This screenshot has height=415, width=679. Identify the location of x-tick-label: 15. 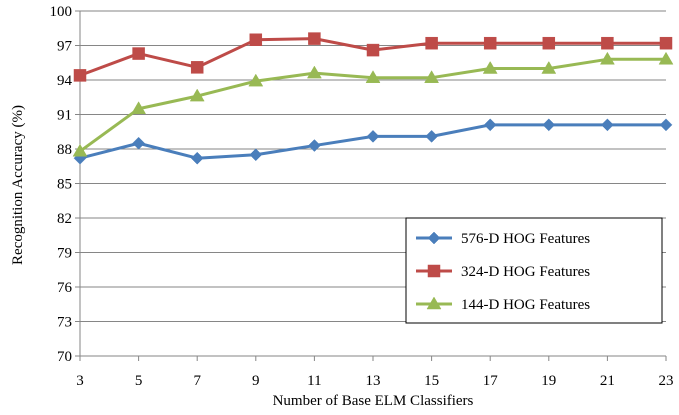
(431, 381).